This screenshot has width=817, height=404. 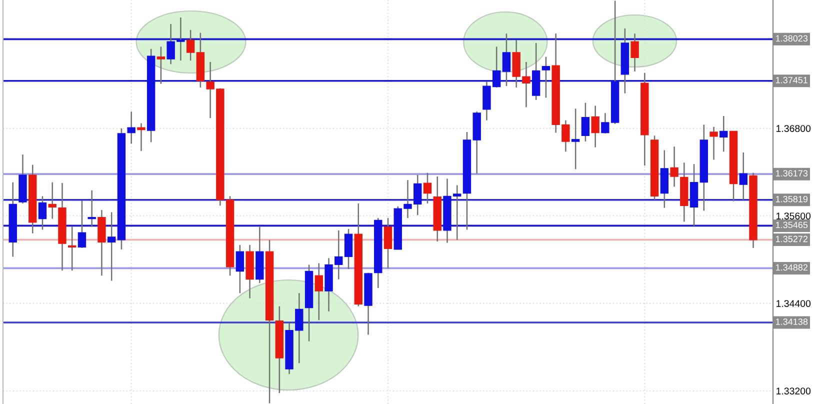 I want to click on ref-line-label: 1.35465, so click(x=792, y=225).